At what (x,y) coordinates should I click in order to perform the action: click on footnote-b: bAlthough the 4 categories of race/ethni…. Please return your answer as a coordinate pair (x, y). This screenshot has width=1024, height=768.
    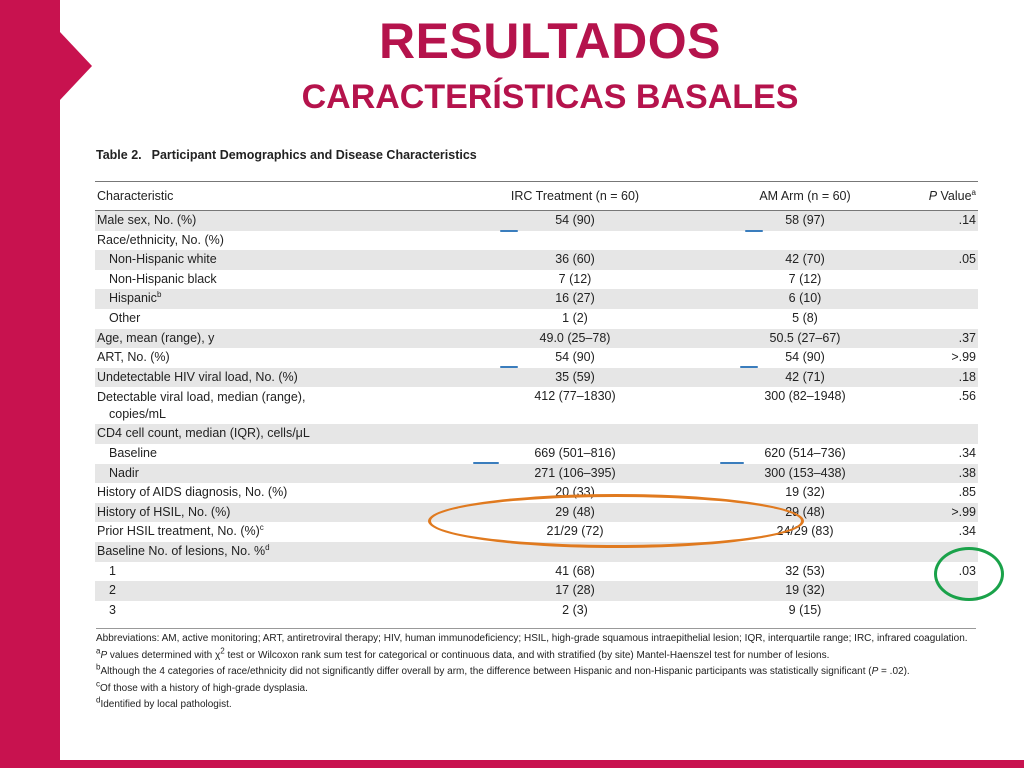
    Looking at the image, I should click on (503, 669).